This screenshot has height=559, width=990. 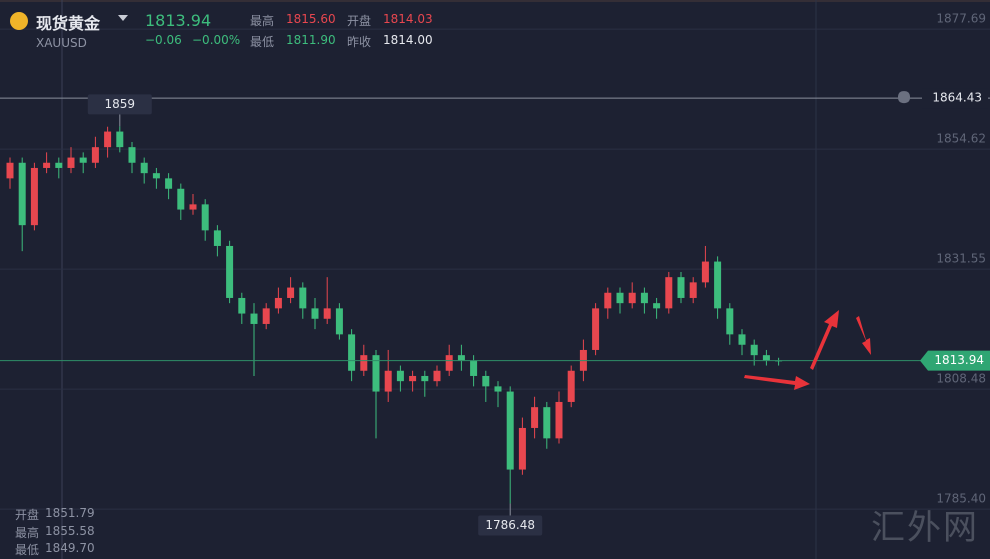 I want to click on max-label: 1859, so click(x=120, y=104).